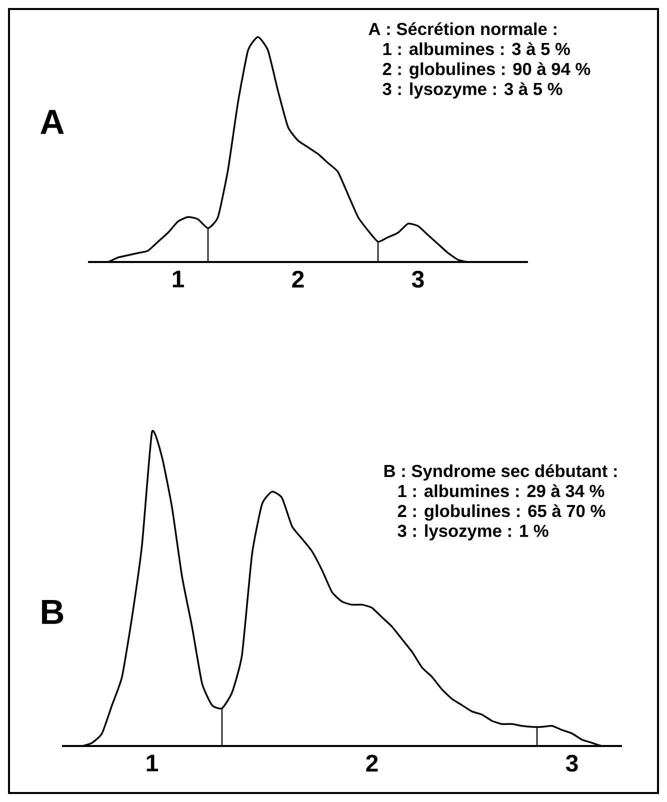 Image resolution: width=667 pixels, height=802 pixels. I want to click on annotation: 2 : globulines : 90 à 94 %, so click(486, 70).